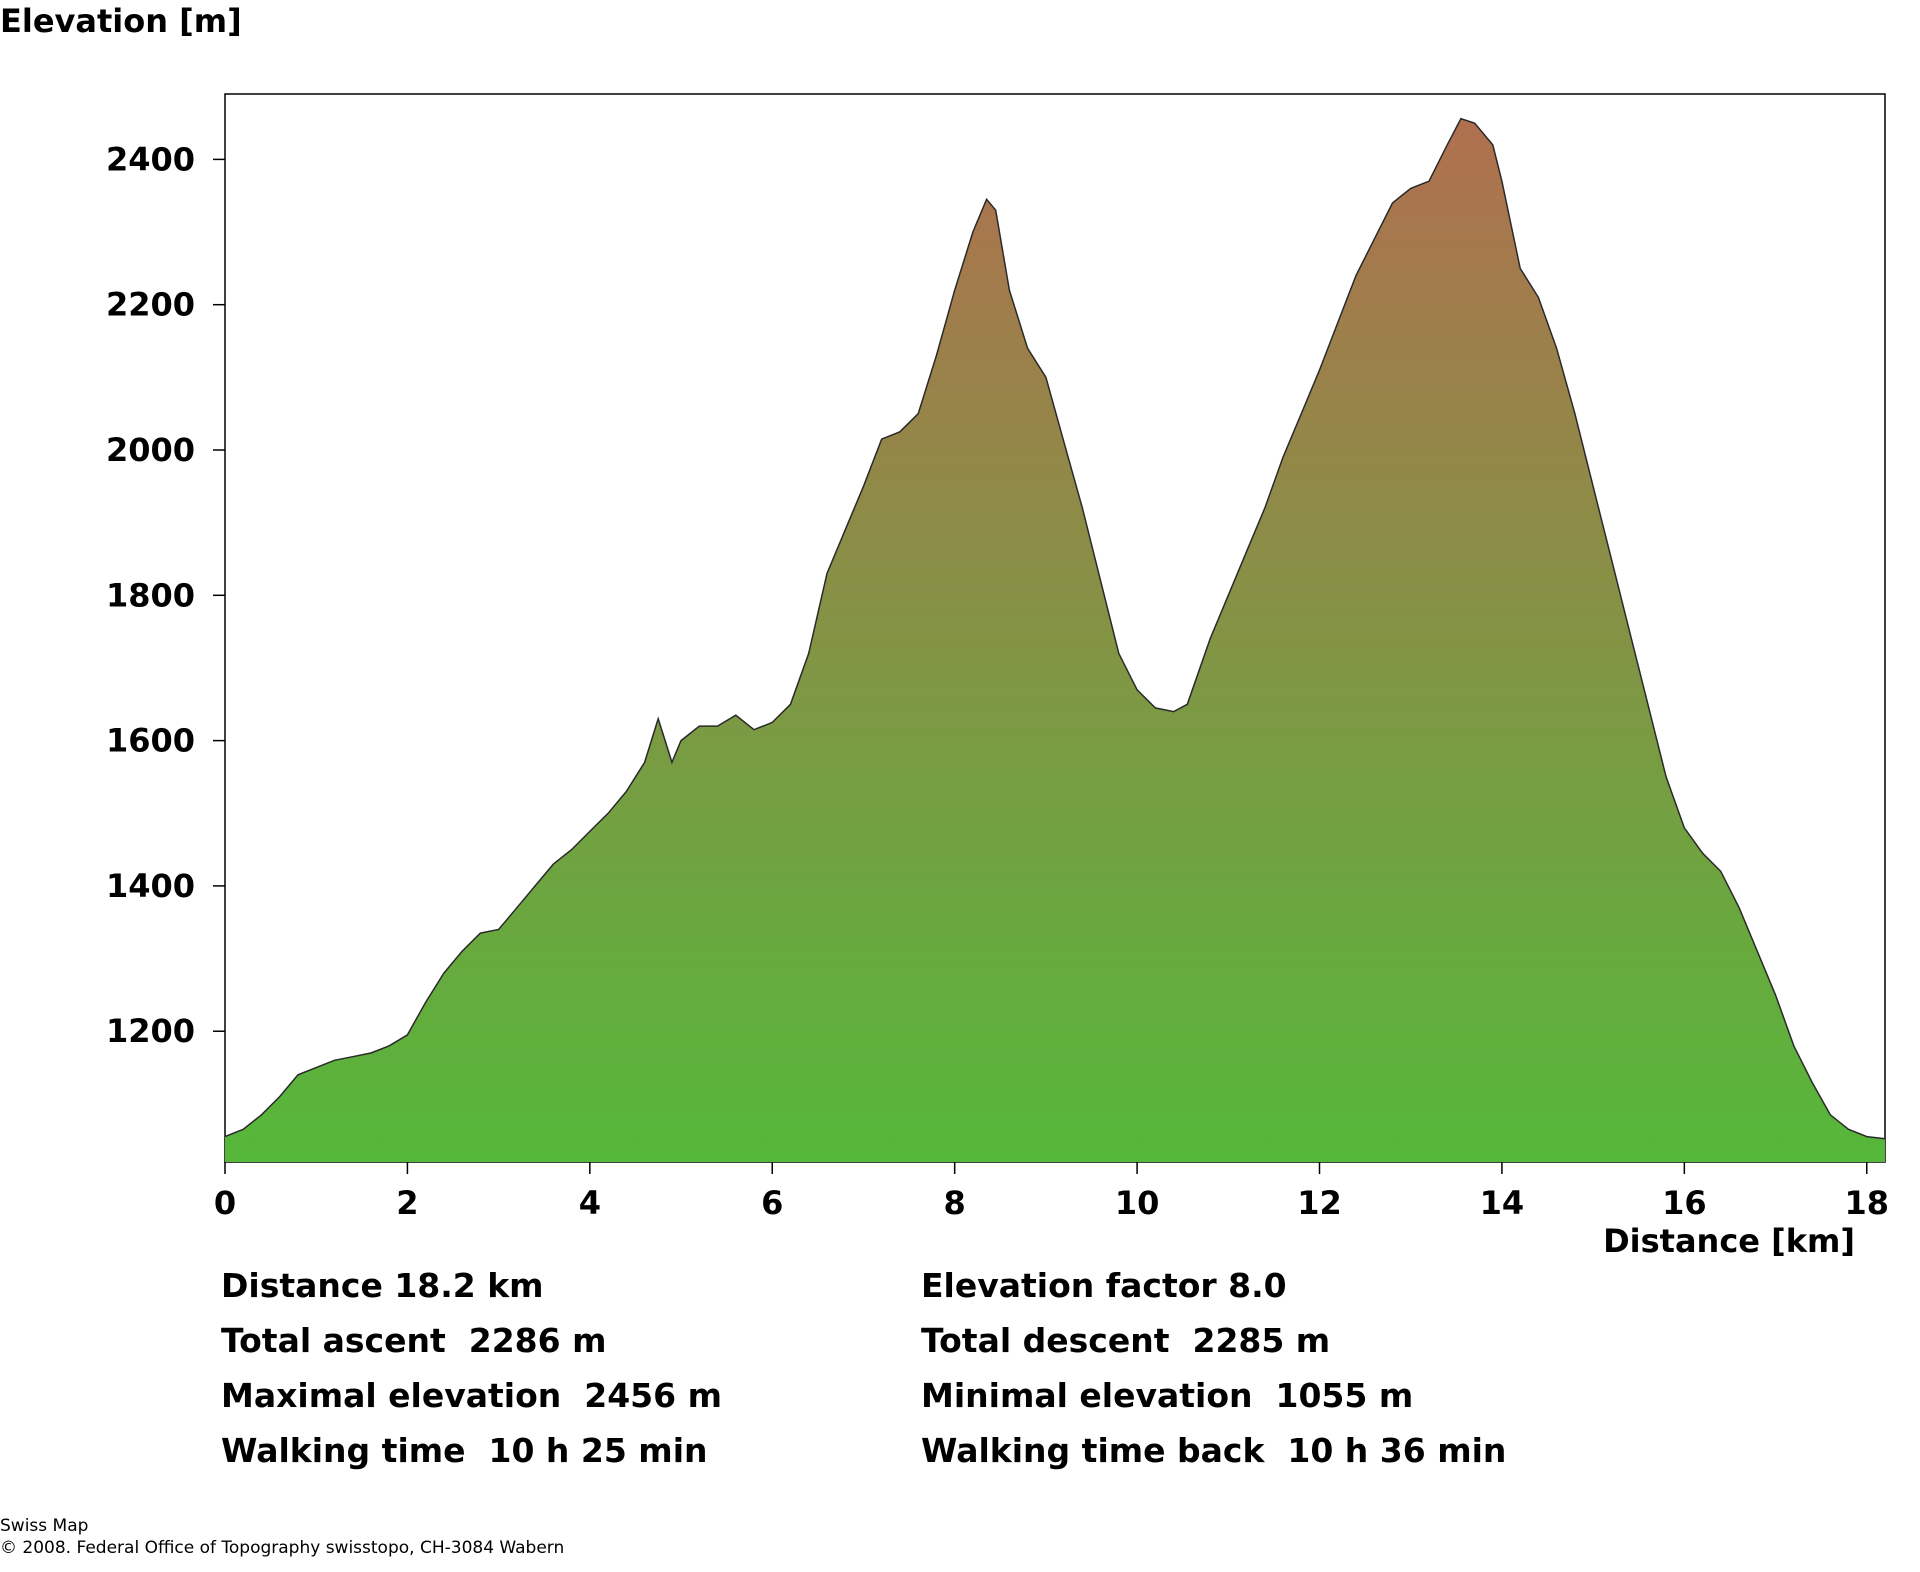 This screenshot has height=1572, width=1920. I want to click on x-tick-label: 10, so click(1137, 1203).